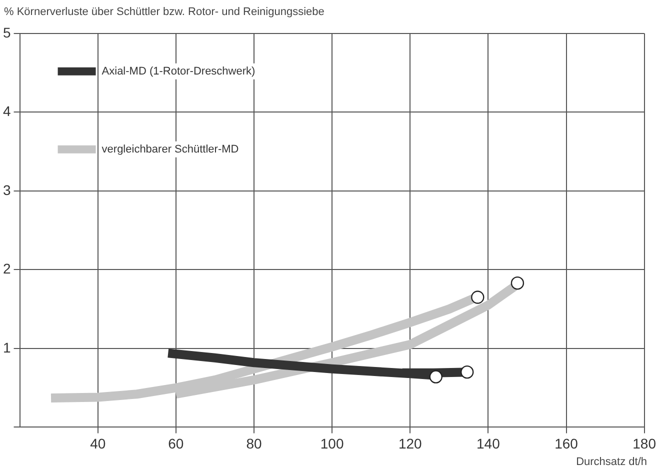 The height and width of the screenshot is (473, 659). Describe the element at coordinates (6, 32) in the screenshot. I see `y-tick-label: 5` at that location.